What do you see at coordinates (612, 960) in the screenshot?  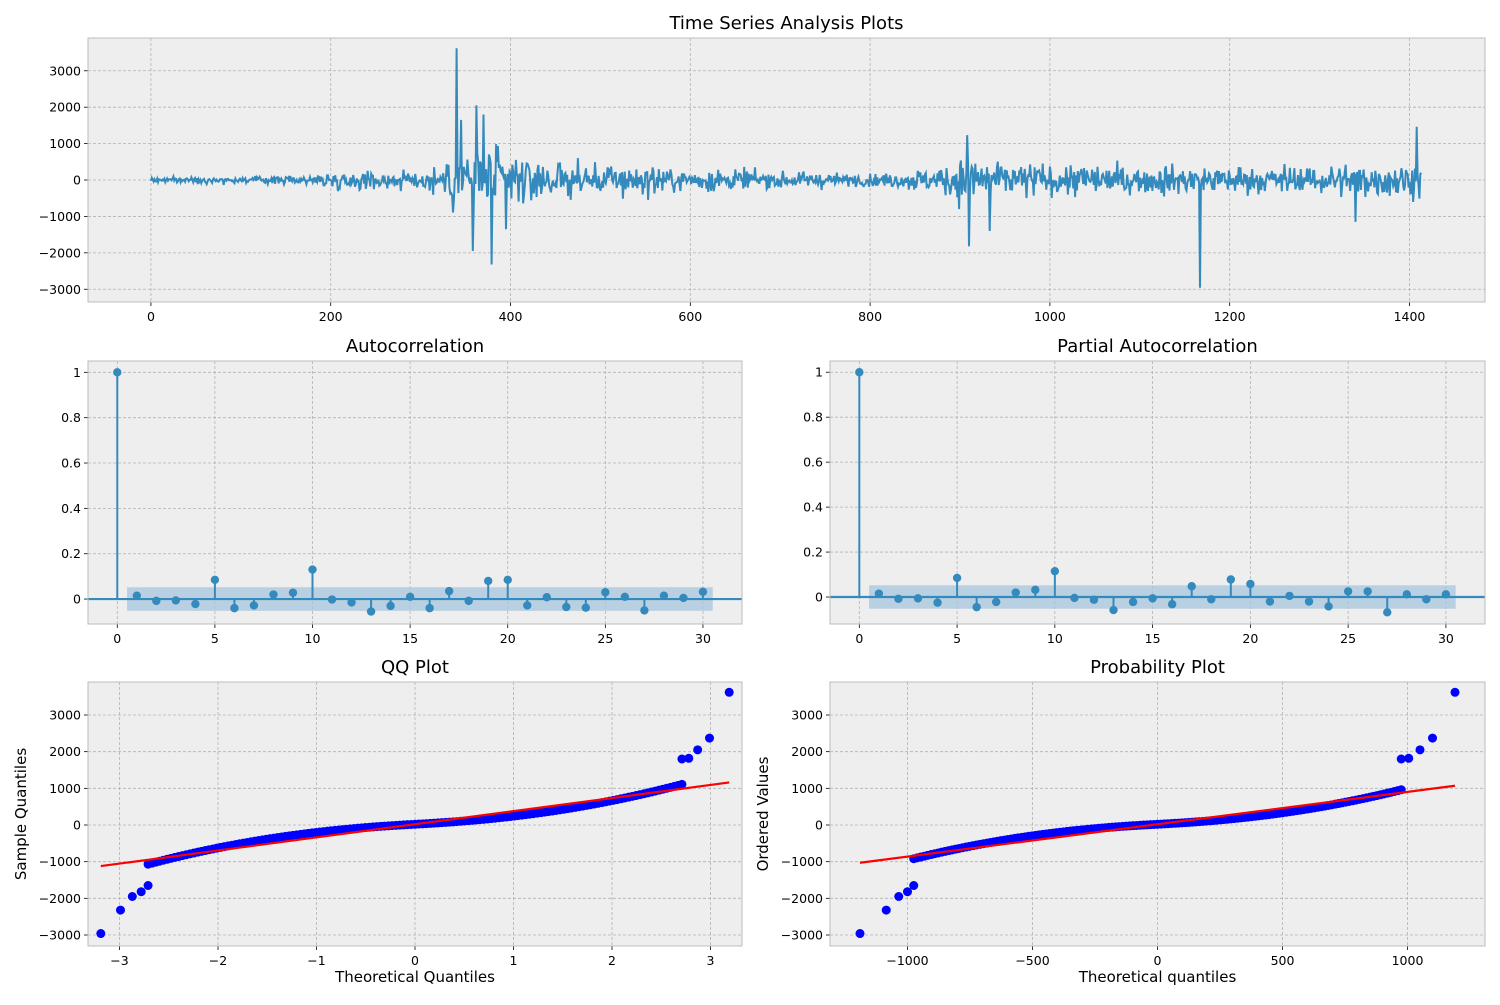 I see `x-tick-label: 2` at bounding box center [612, 960].